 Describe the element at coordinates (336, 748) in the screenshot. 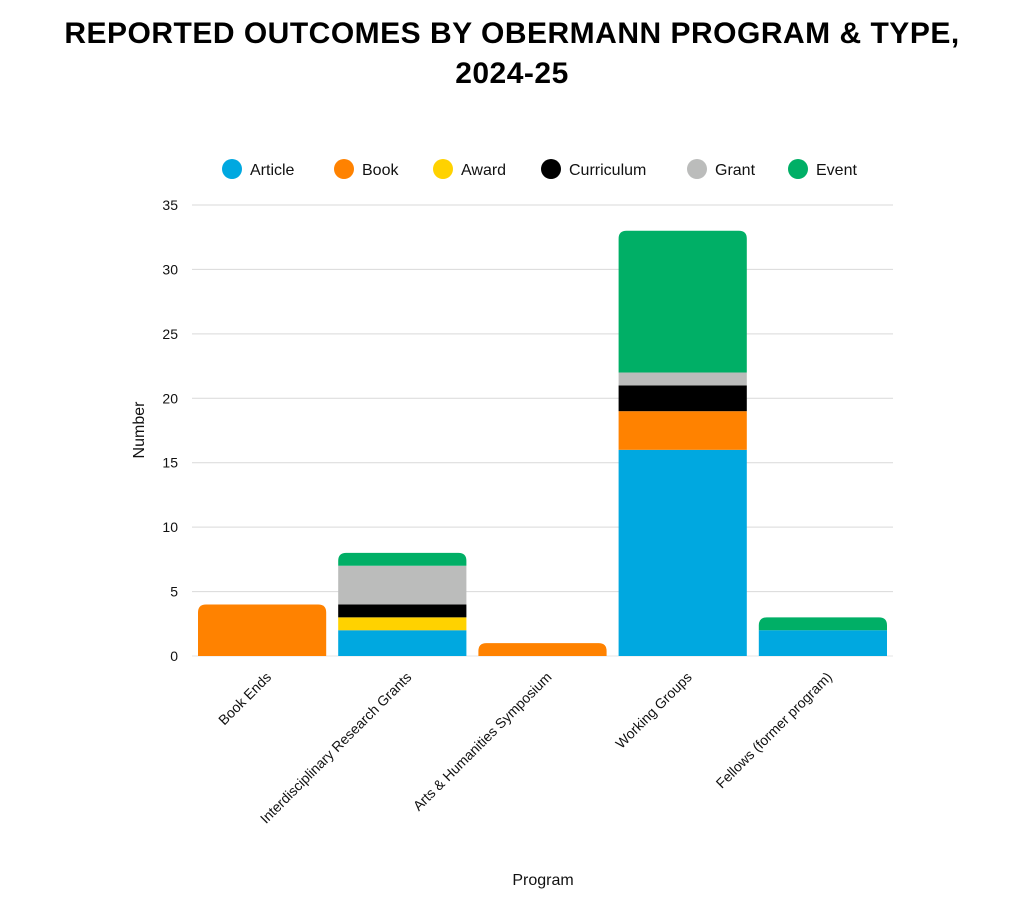

I see `x-tick-label: Interdisciplinary Research Grants` at that location.